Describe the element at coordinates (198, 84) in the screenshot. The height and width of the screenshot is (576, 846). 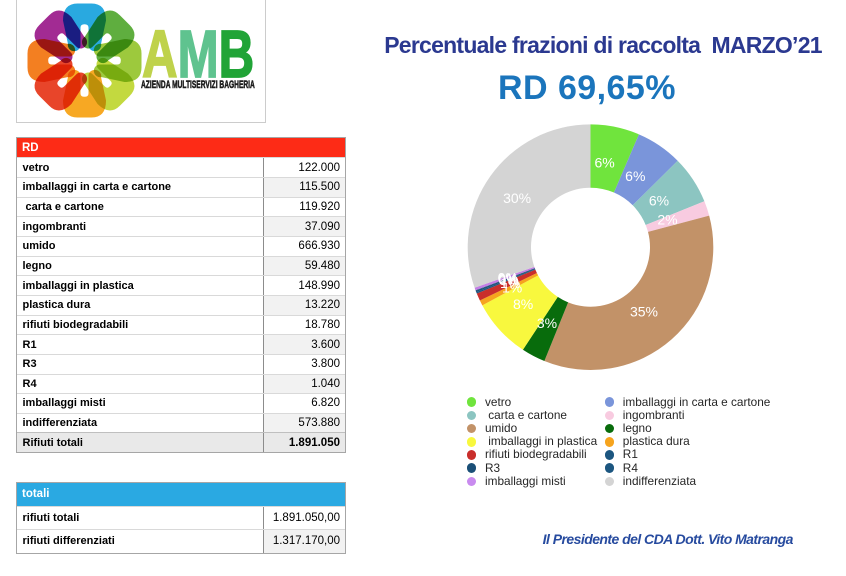
I see `svg-text: AZIENDA MULTISERVIZI BAGHERIA` at that location.